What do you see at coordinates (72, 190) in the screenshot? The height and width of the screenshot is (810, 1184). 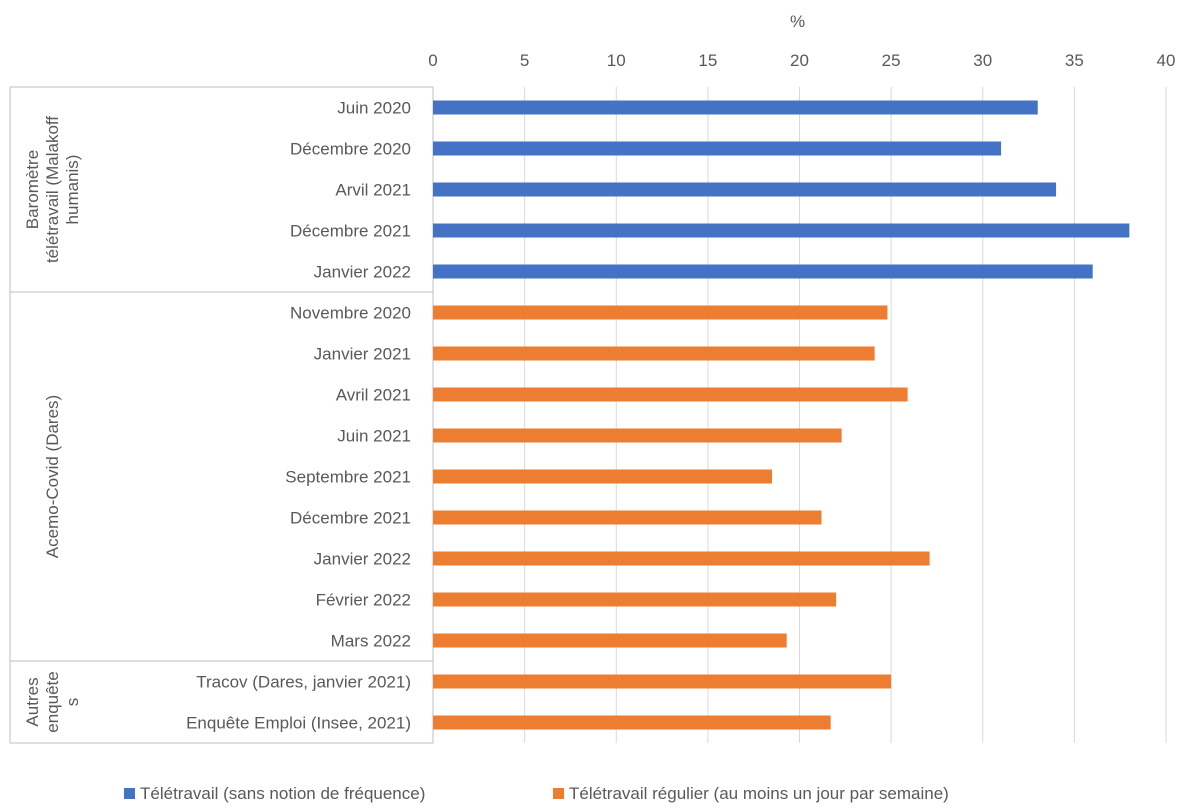 I see `group-label-line: humanis)` at bounding box center [72, 190].